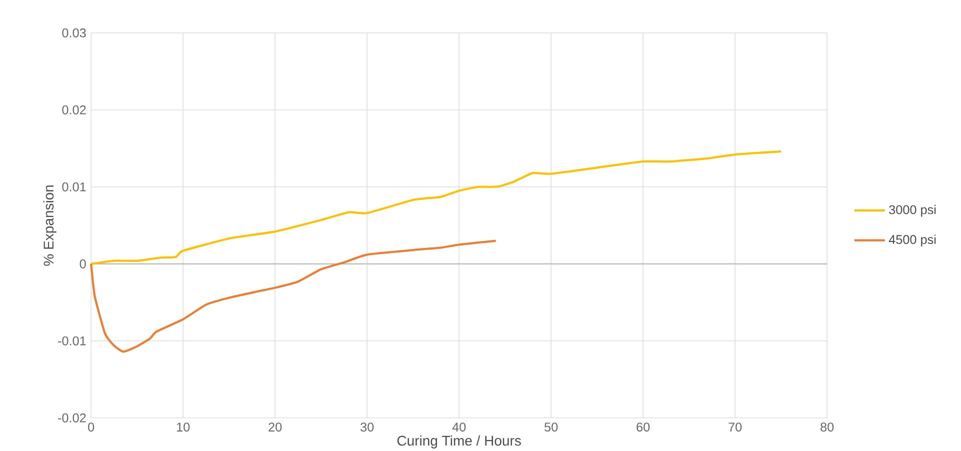  What do you see at coordinates (293, 296) in the screenshot?
I see `line-series` at bounding box center [293, 296].